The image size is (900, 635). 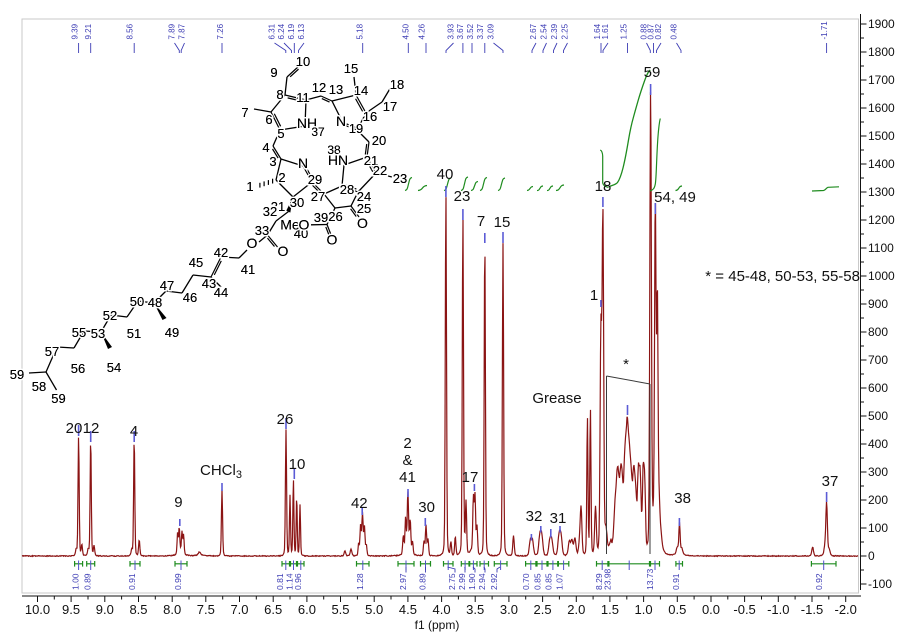 I want to click on svg-text: 2.75, so click(x=452, y=581).